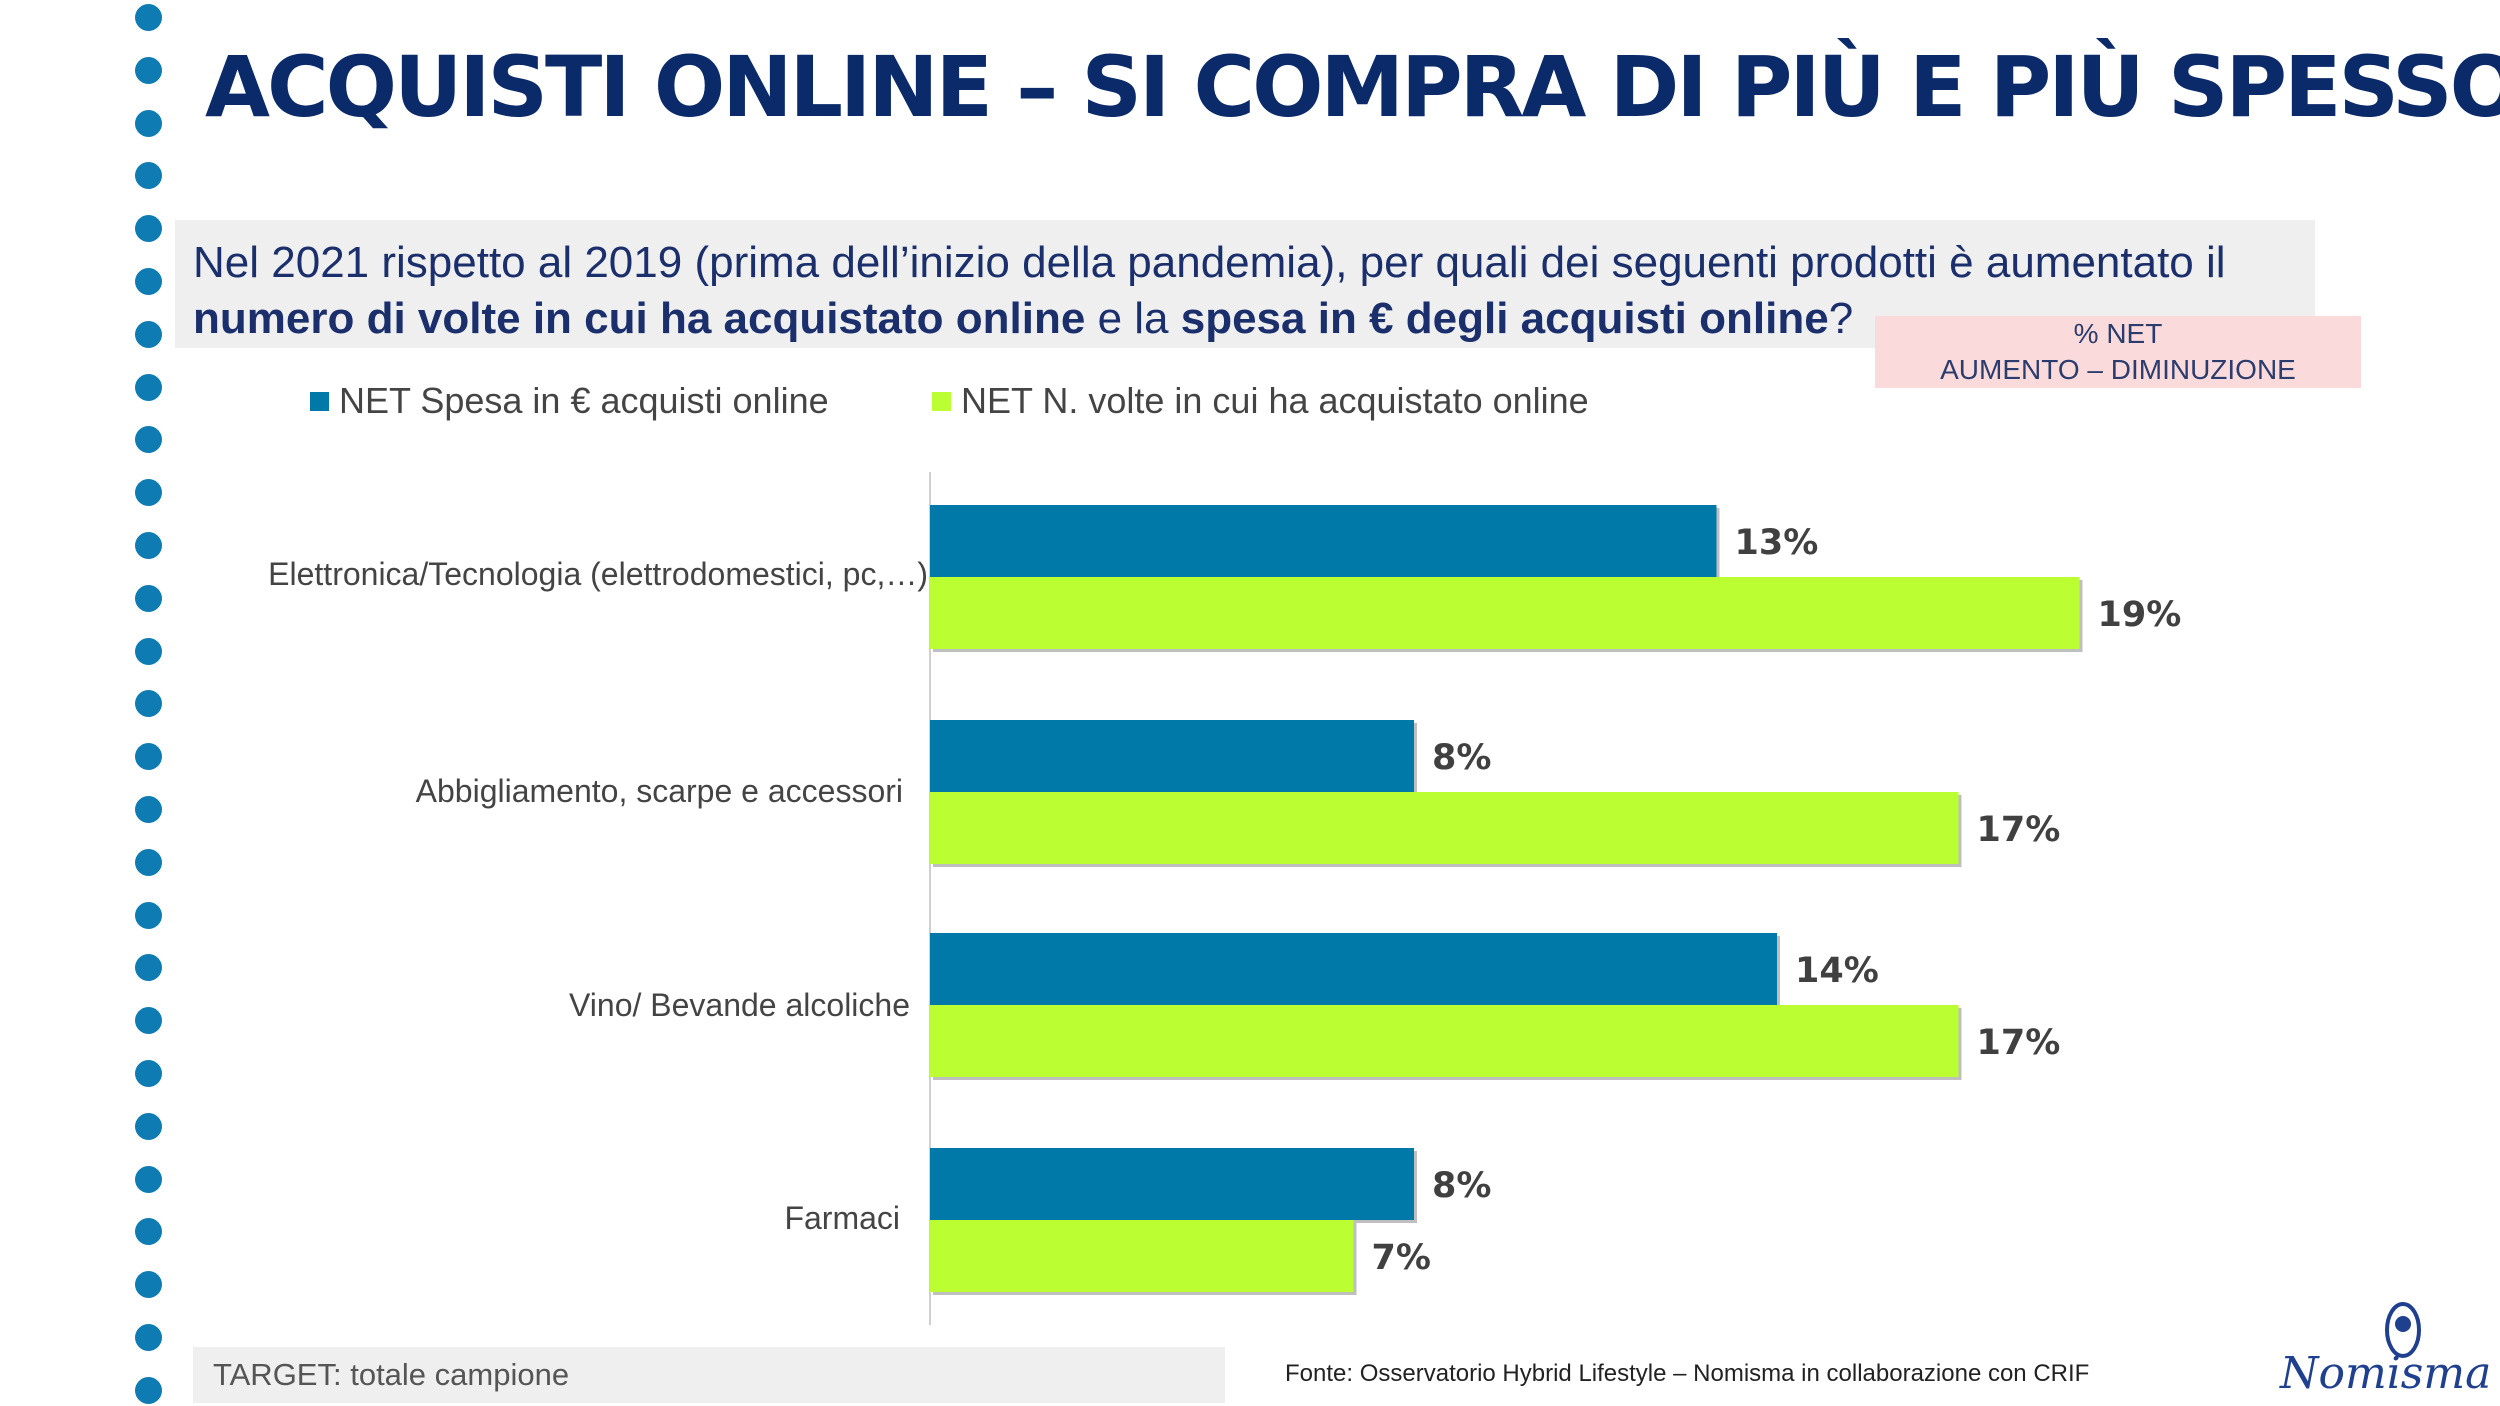 This screenshot has height=1406, width=2500. I want to click on target-note: TARGET: totale campione, so click(709, 1375).